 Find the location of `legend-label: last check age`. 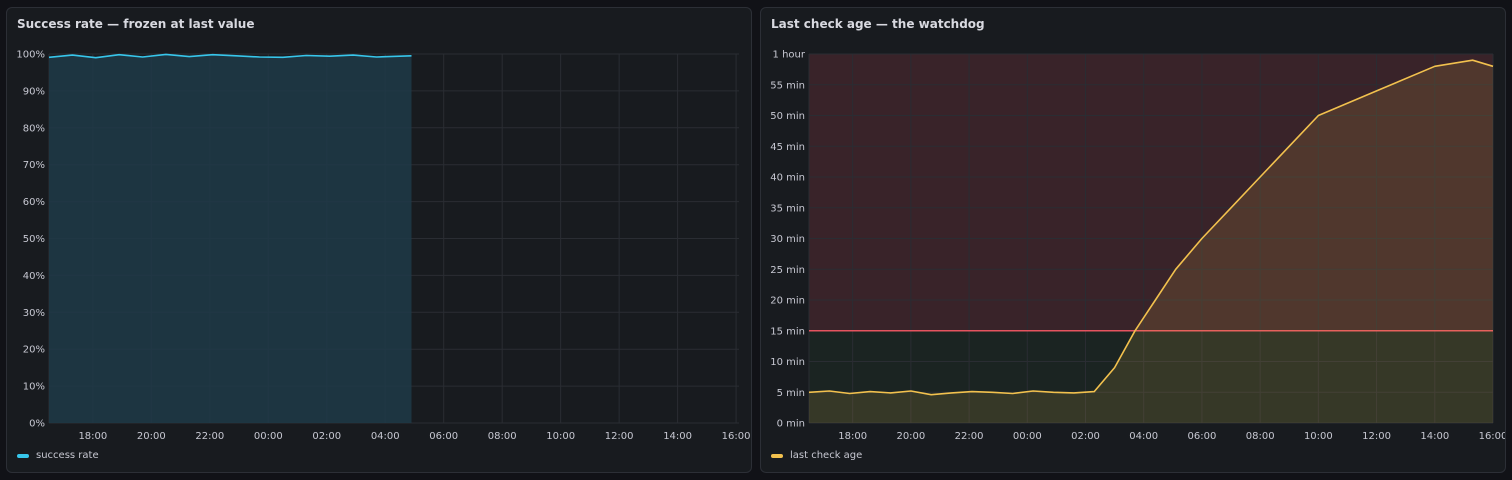

legend-label: last check age is located at coordinates (826, 455).